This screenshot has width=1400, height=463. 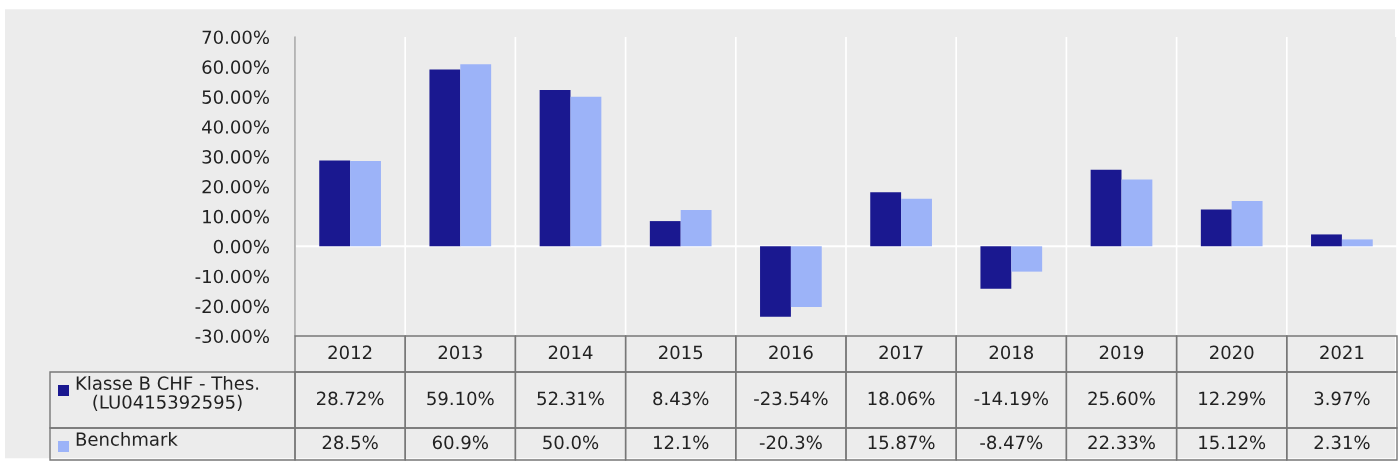 What do you see at coordinates (791, 352) in the screenshot?
I see `x-tick-label: 2016` at bounding box center [791, 352].